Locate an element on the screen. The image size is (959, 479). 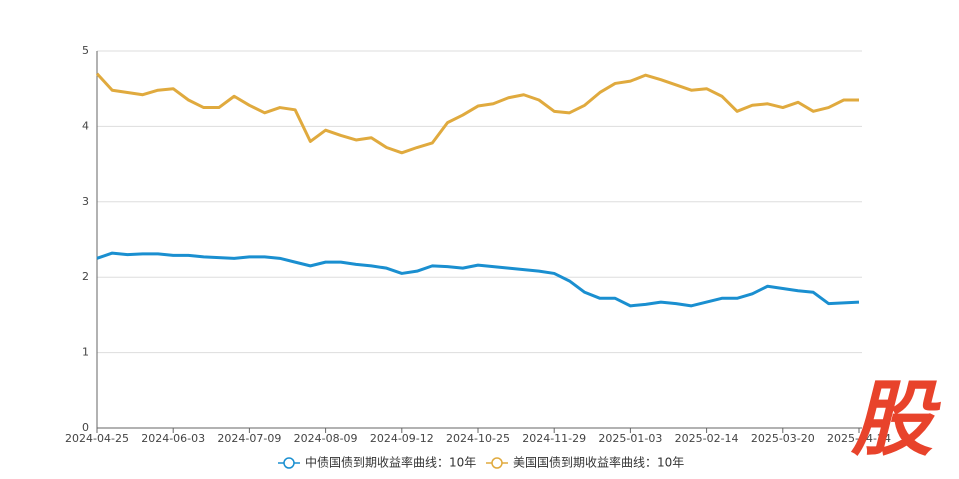
x-tick-label: 2025-03-20 is located at coordinates (783, 438).